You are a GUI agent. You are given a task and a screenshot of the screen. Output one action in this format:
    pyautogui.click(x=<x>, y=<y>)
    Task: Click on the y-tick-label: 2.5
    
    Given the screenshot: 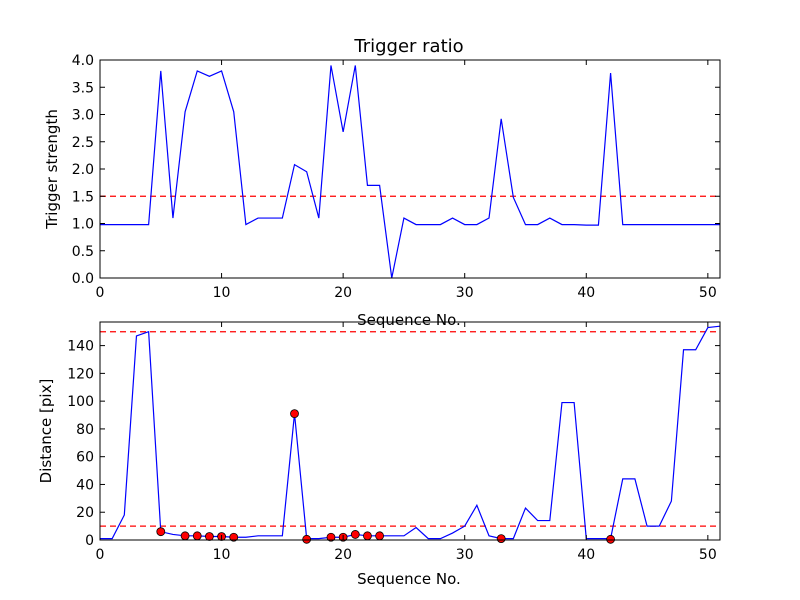 What is the action you would take?
    pyautogui.click(x=83, y=143)
    